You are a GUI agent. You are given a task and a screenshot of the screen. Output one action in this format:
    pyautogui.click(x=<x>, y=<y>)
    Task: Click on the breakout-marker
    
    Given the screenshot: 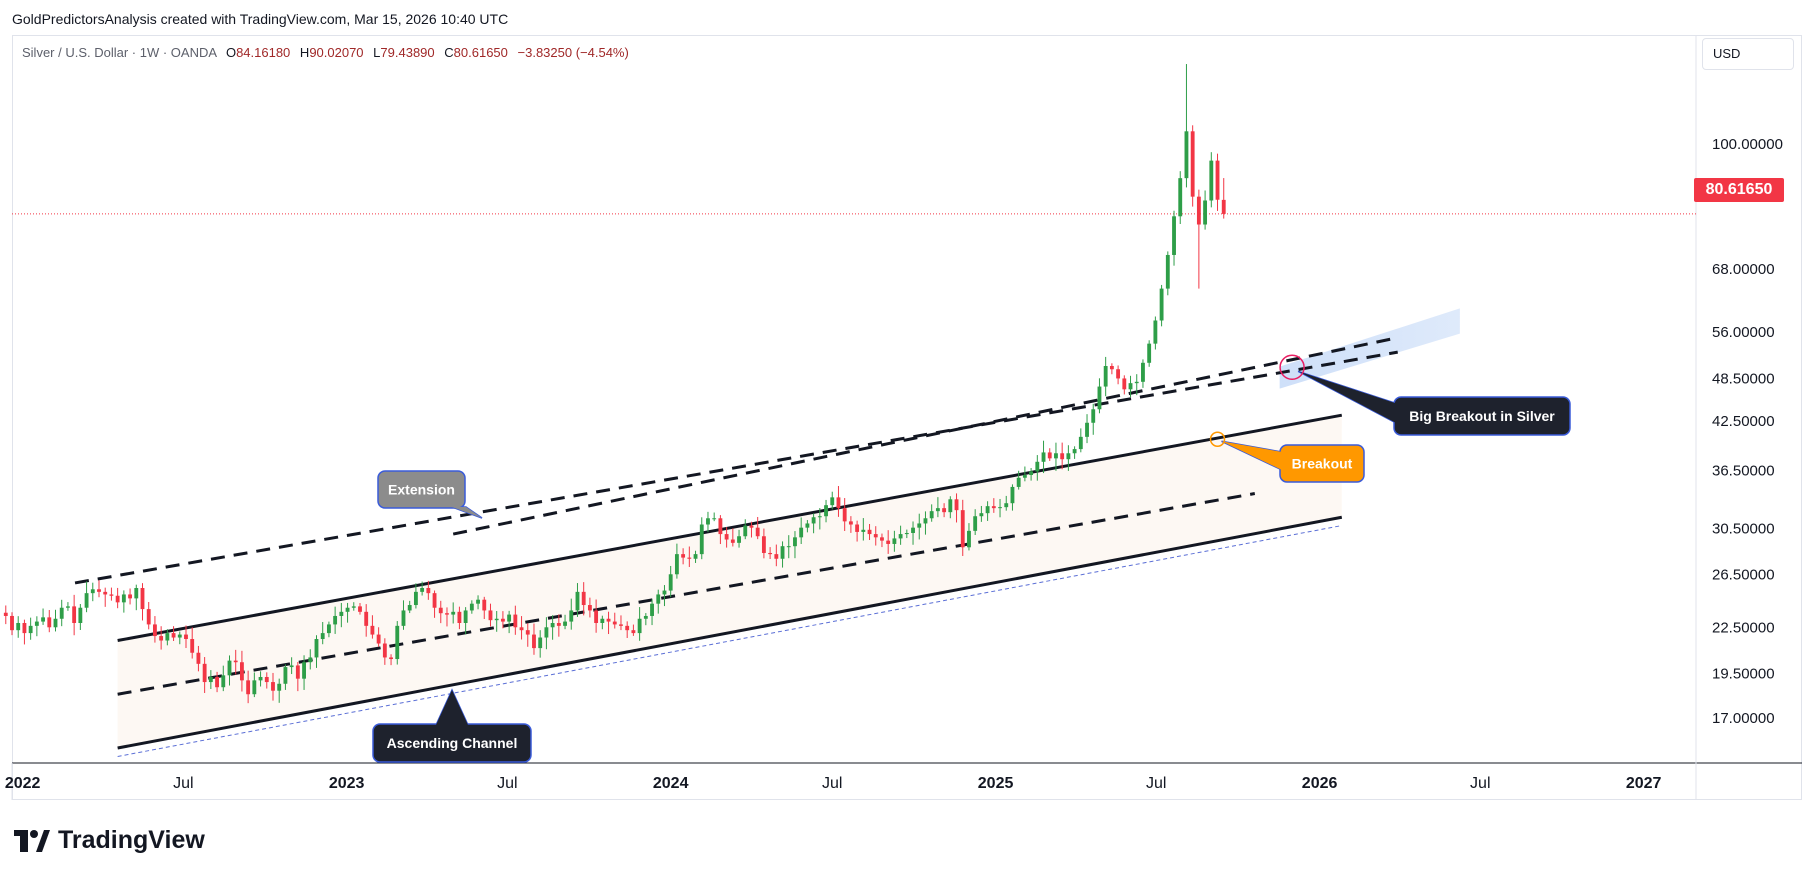 What is the action you would take?
    pyautogui.click(x=1217, y=439)
    